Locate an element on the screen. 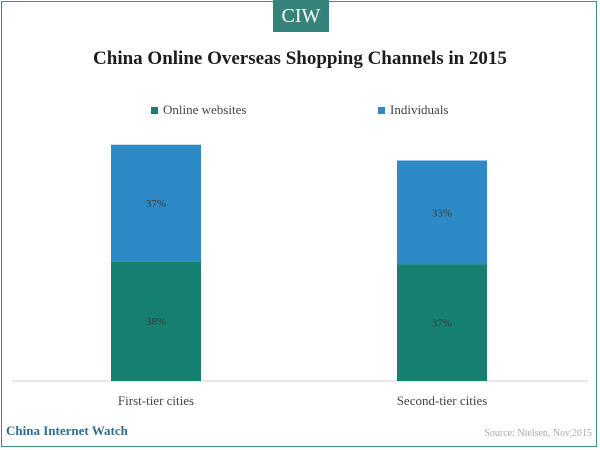  data-label-online-websites-1: 38% is located at coordinates (156, 322).